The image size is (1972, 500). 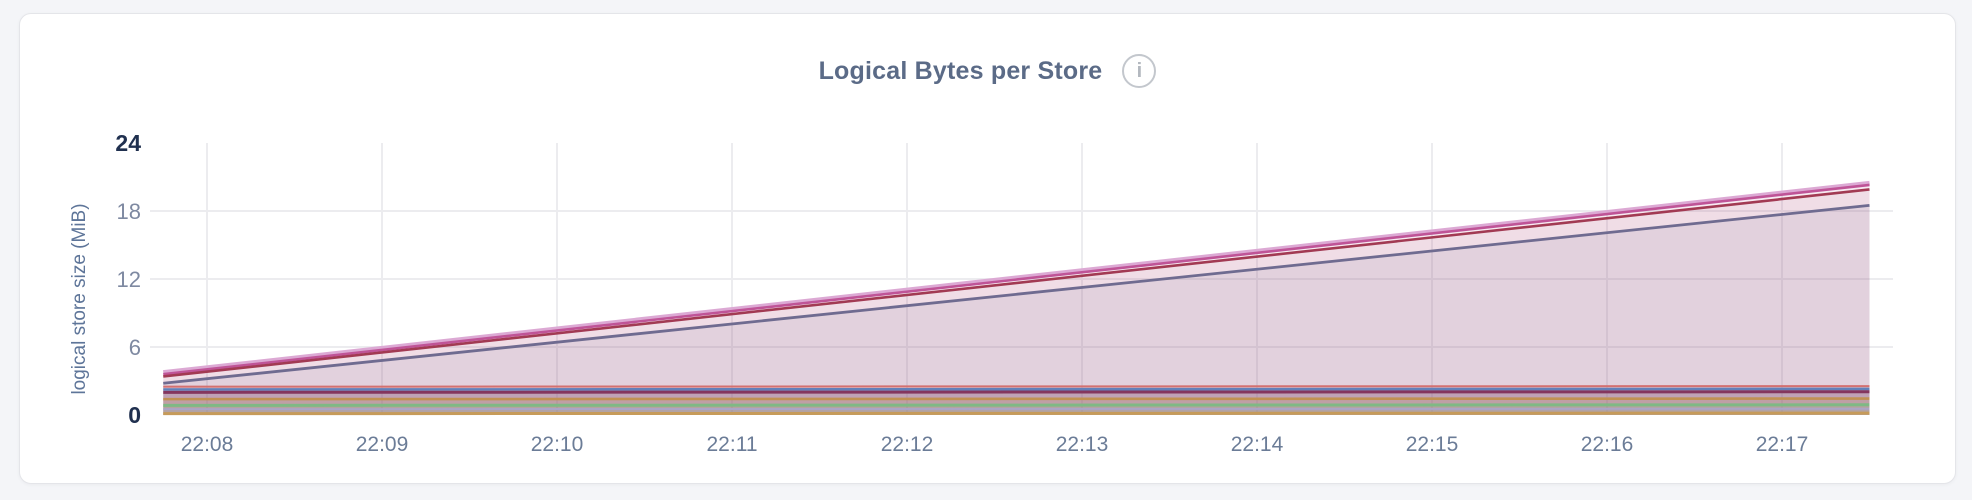 I want to click on series-line-store-8-green, so click(x=1016, y=405).